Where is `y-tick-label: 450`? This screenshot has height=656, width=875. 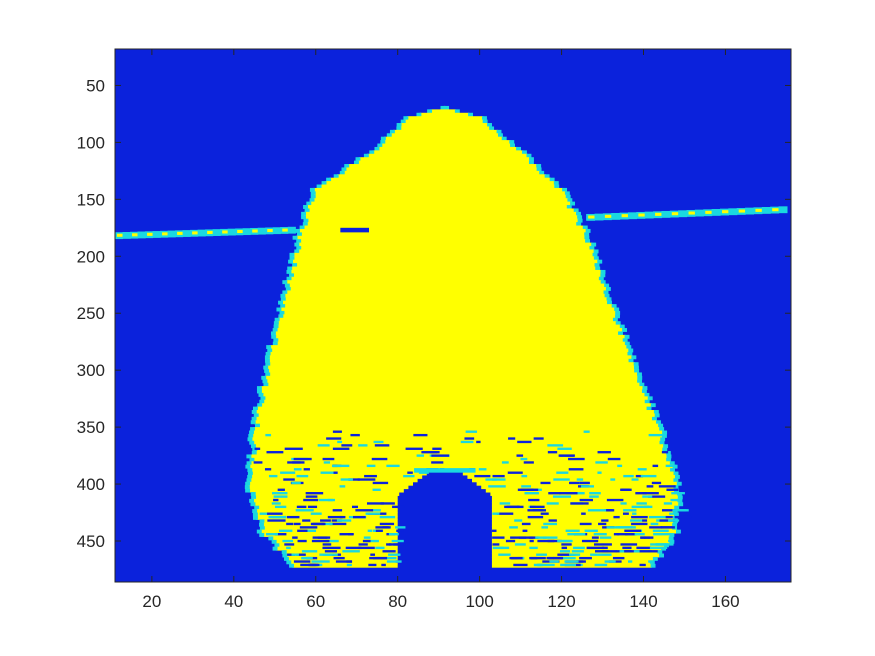
y-tick-label: 450 is located at coordinates (91, 541).